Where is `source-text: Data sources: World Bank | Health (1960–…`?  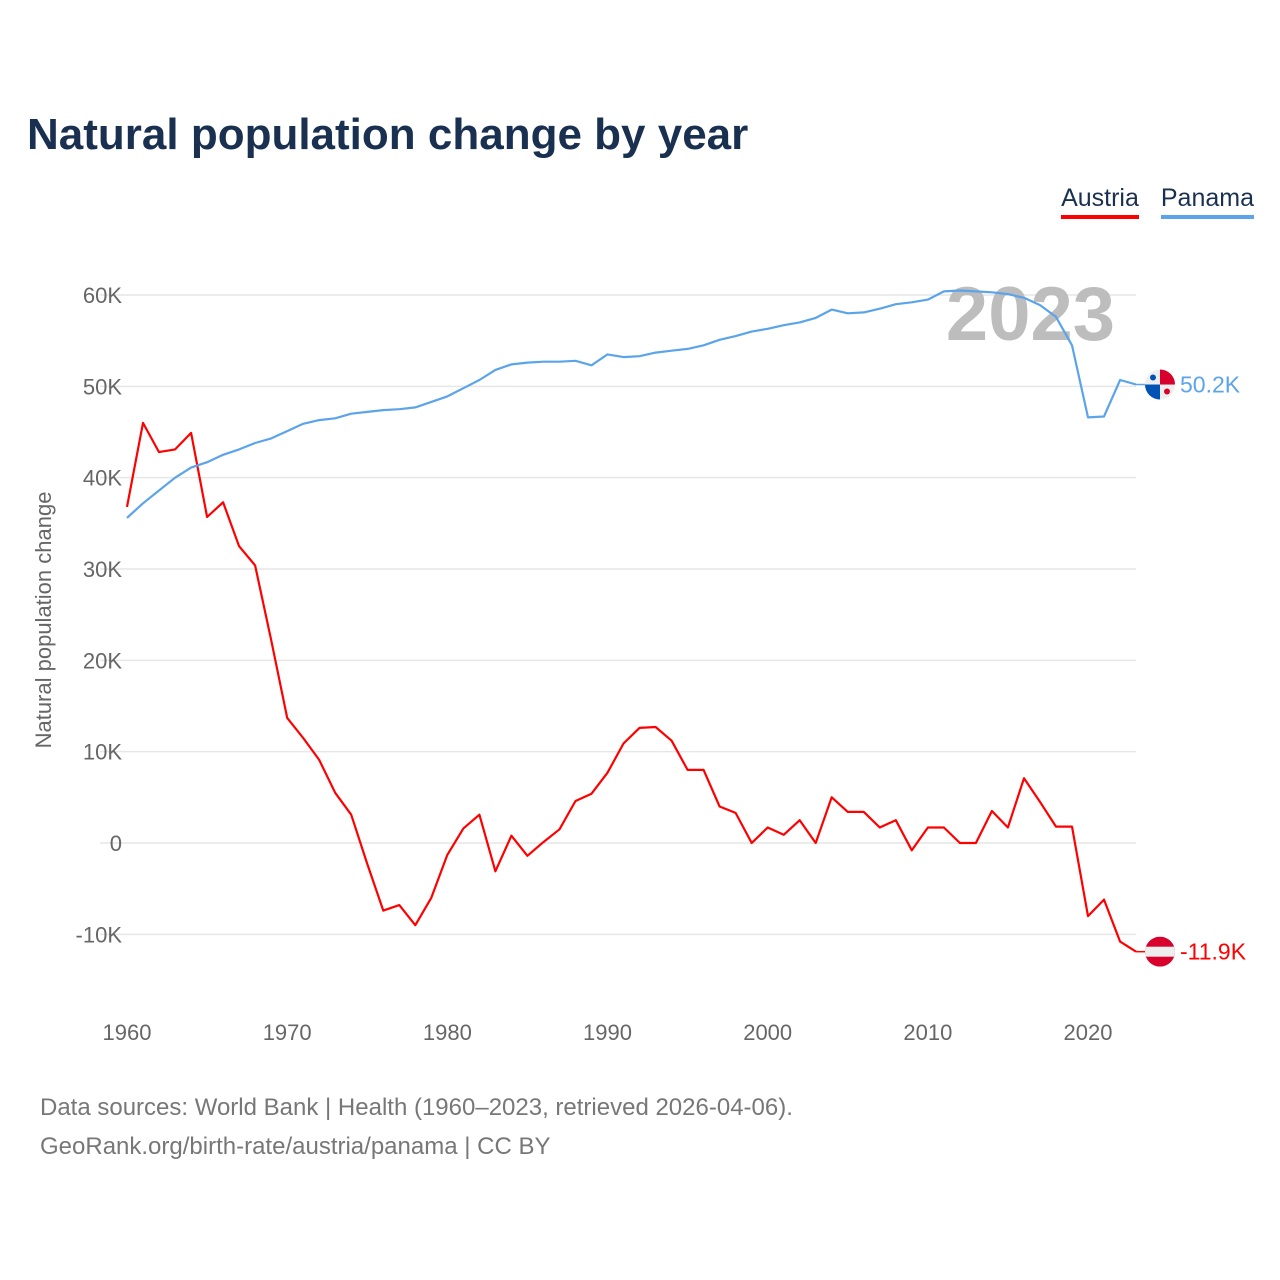 source-text: Data sources: World Bank | Health (1960–… is located at coordinates (416, 1107).